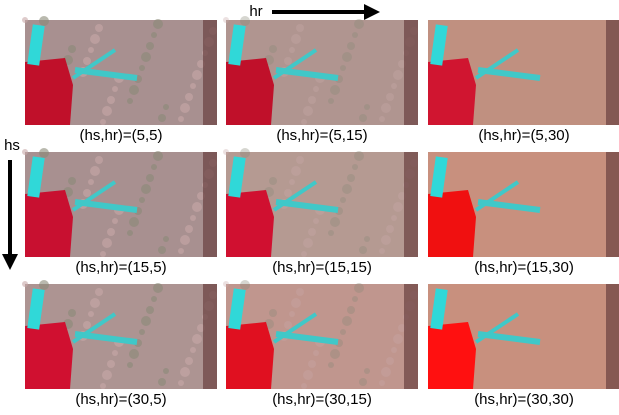  Describe the element at coordinates (523, 135) in the screenshot. I see `caption: (hs,hr)=(5,30)` at that location.